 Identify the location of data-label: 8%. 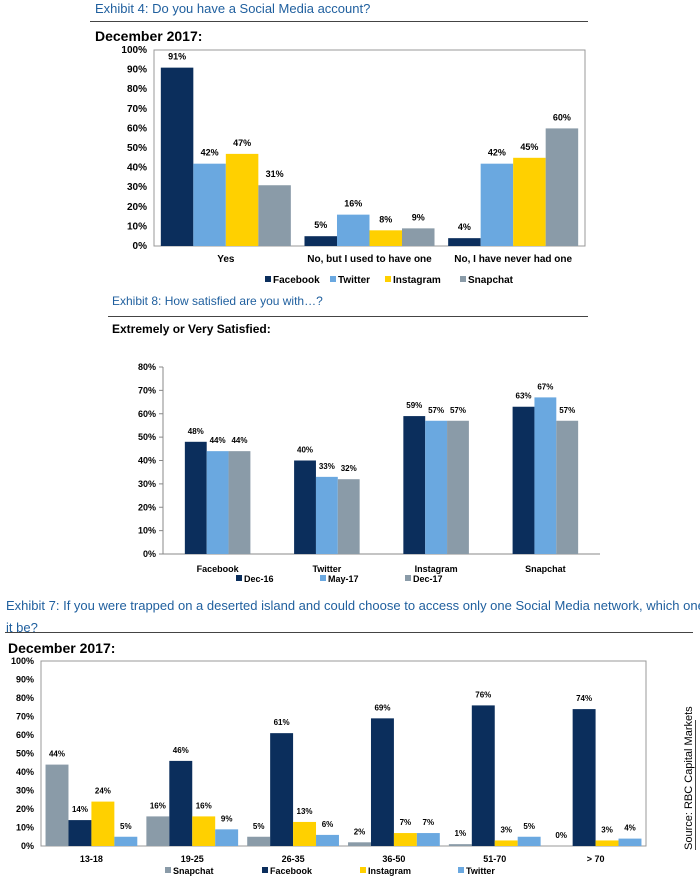
(385, 219).